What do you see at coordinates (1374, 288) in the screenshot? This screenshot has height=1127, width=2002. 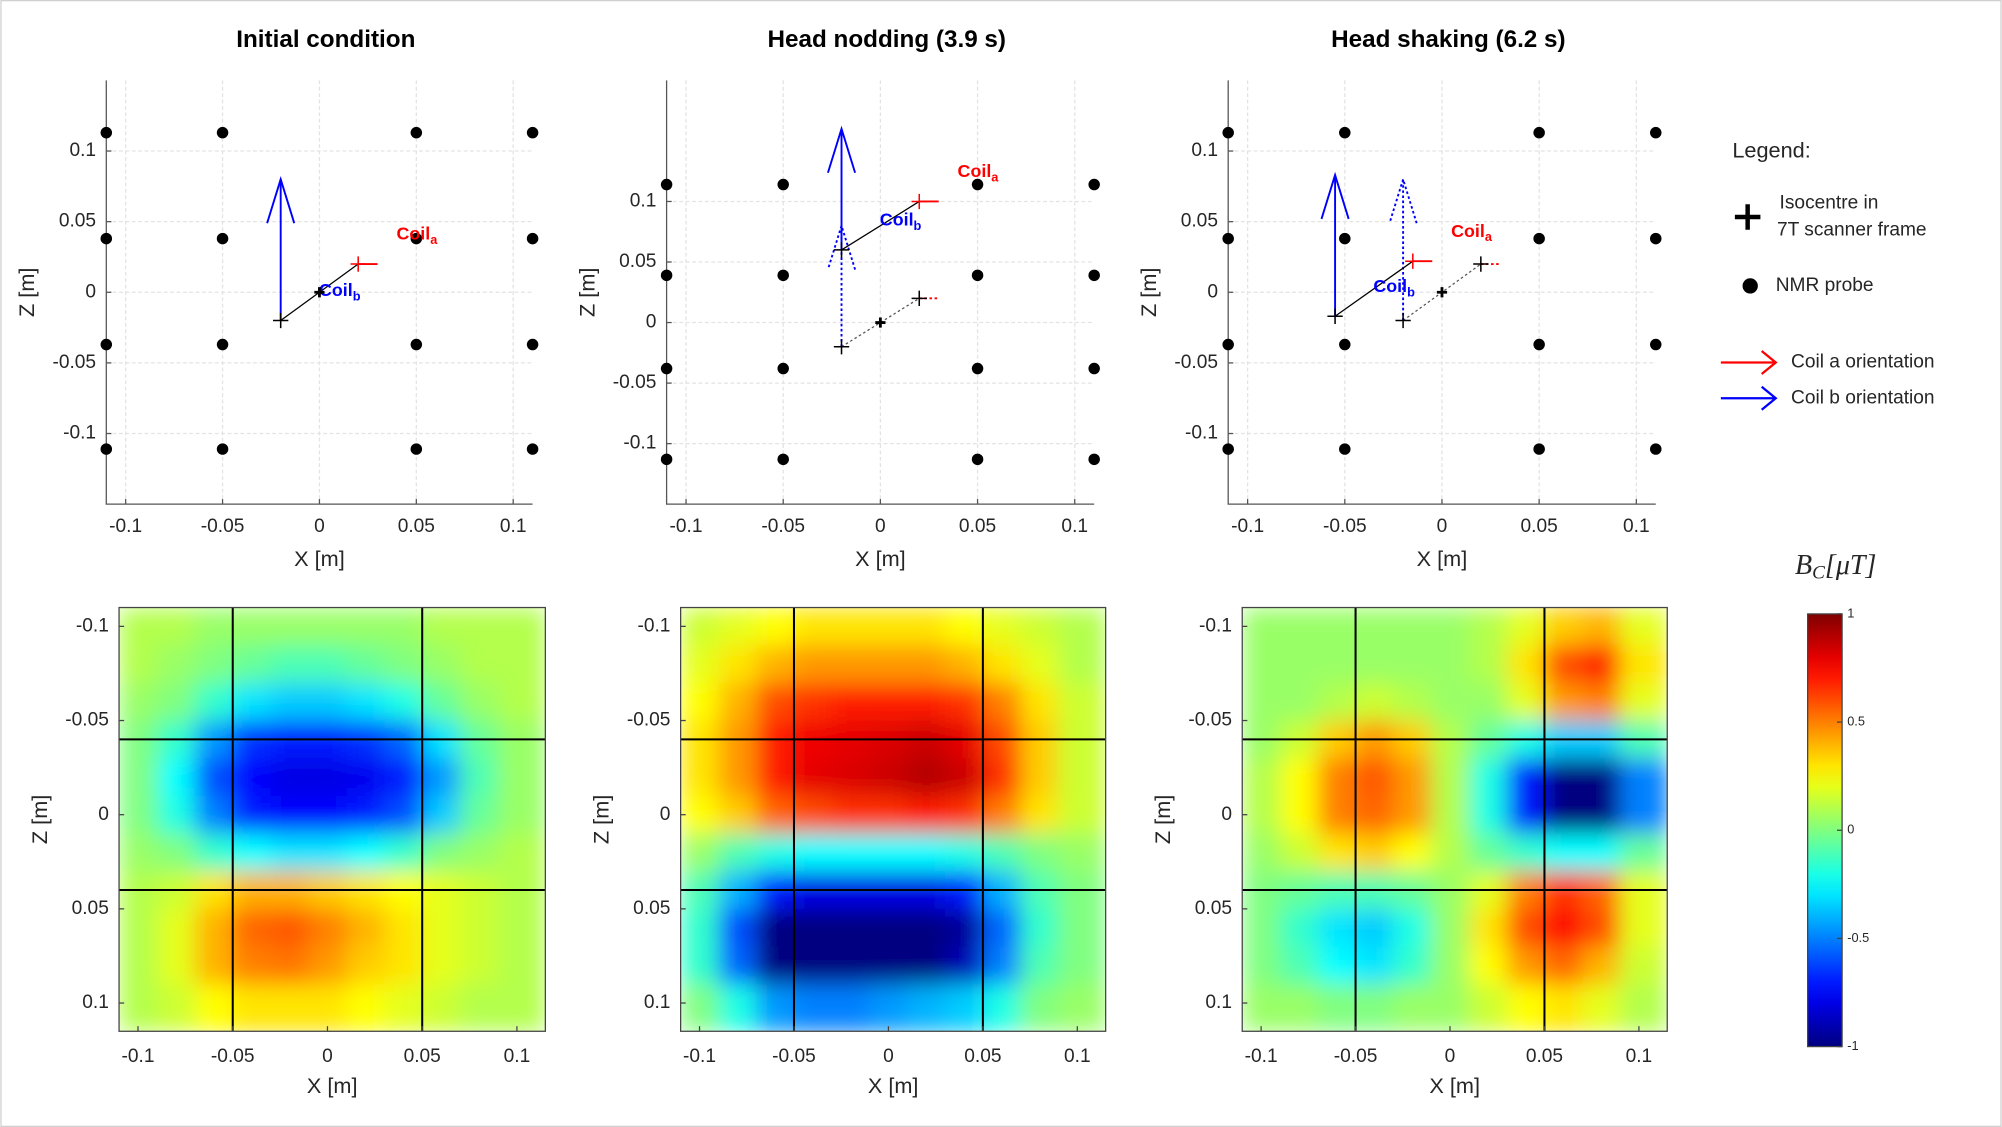 I see `coil-link` at bounding box center [1374, 288].